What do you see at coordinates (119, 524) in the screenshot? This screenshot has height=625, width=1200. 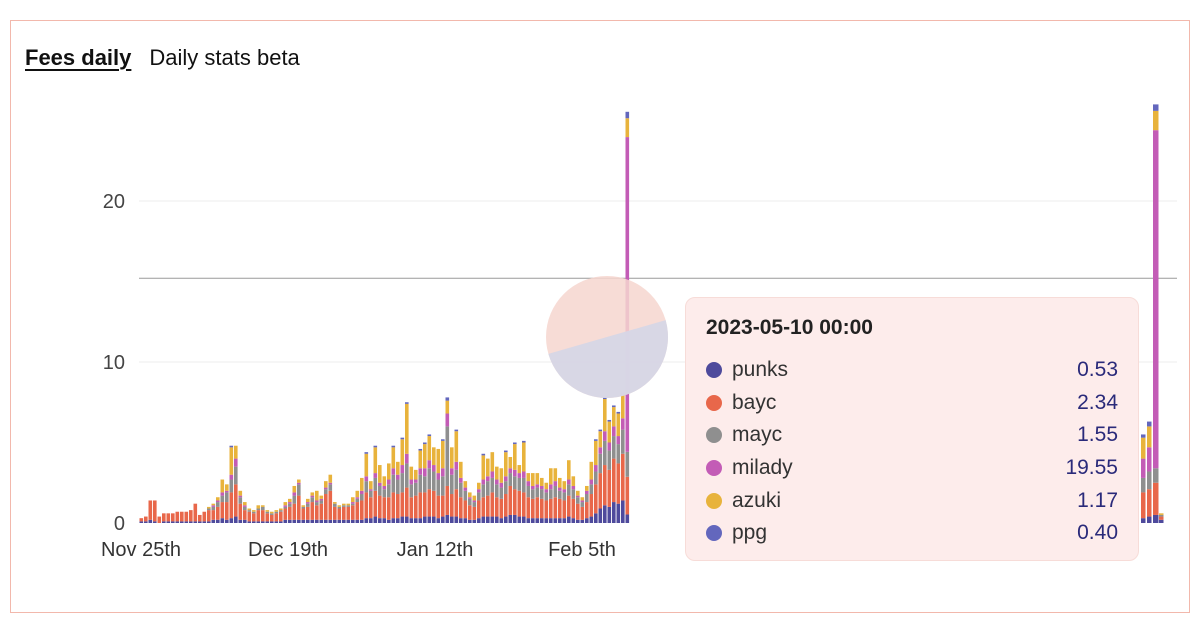 I see `y-tick-label: 0` at bounding box center [119, 524].